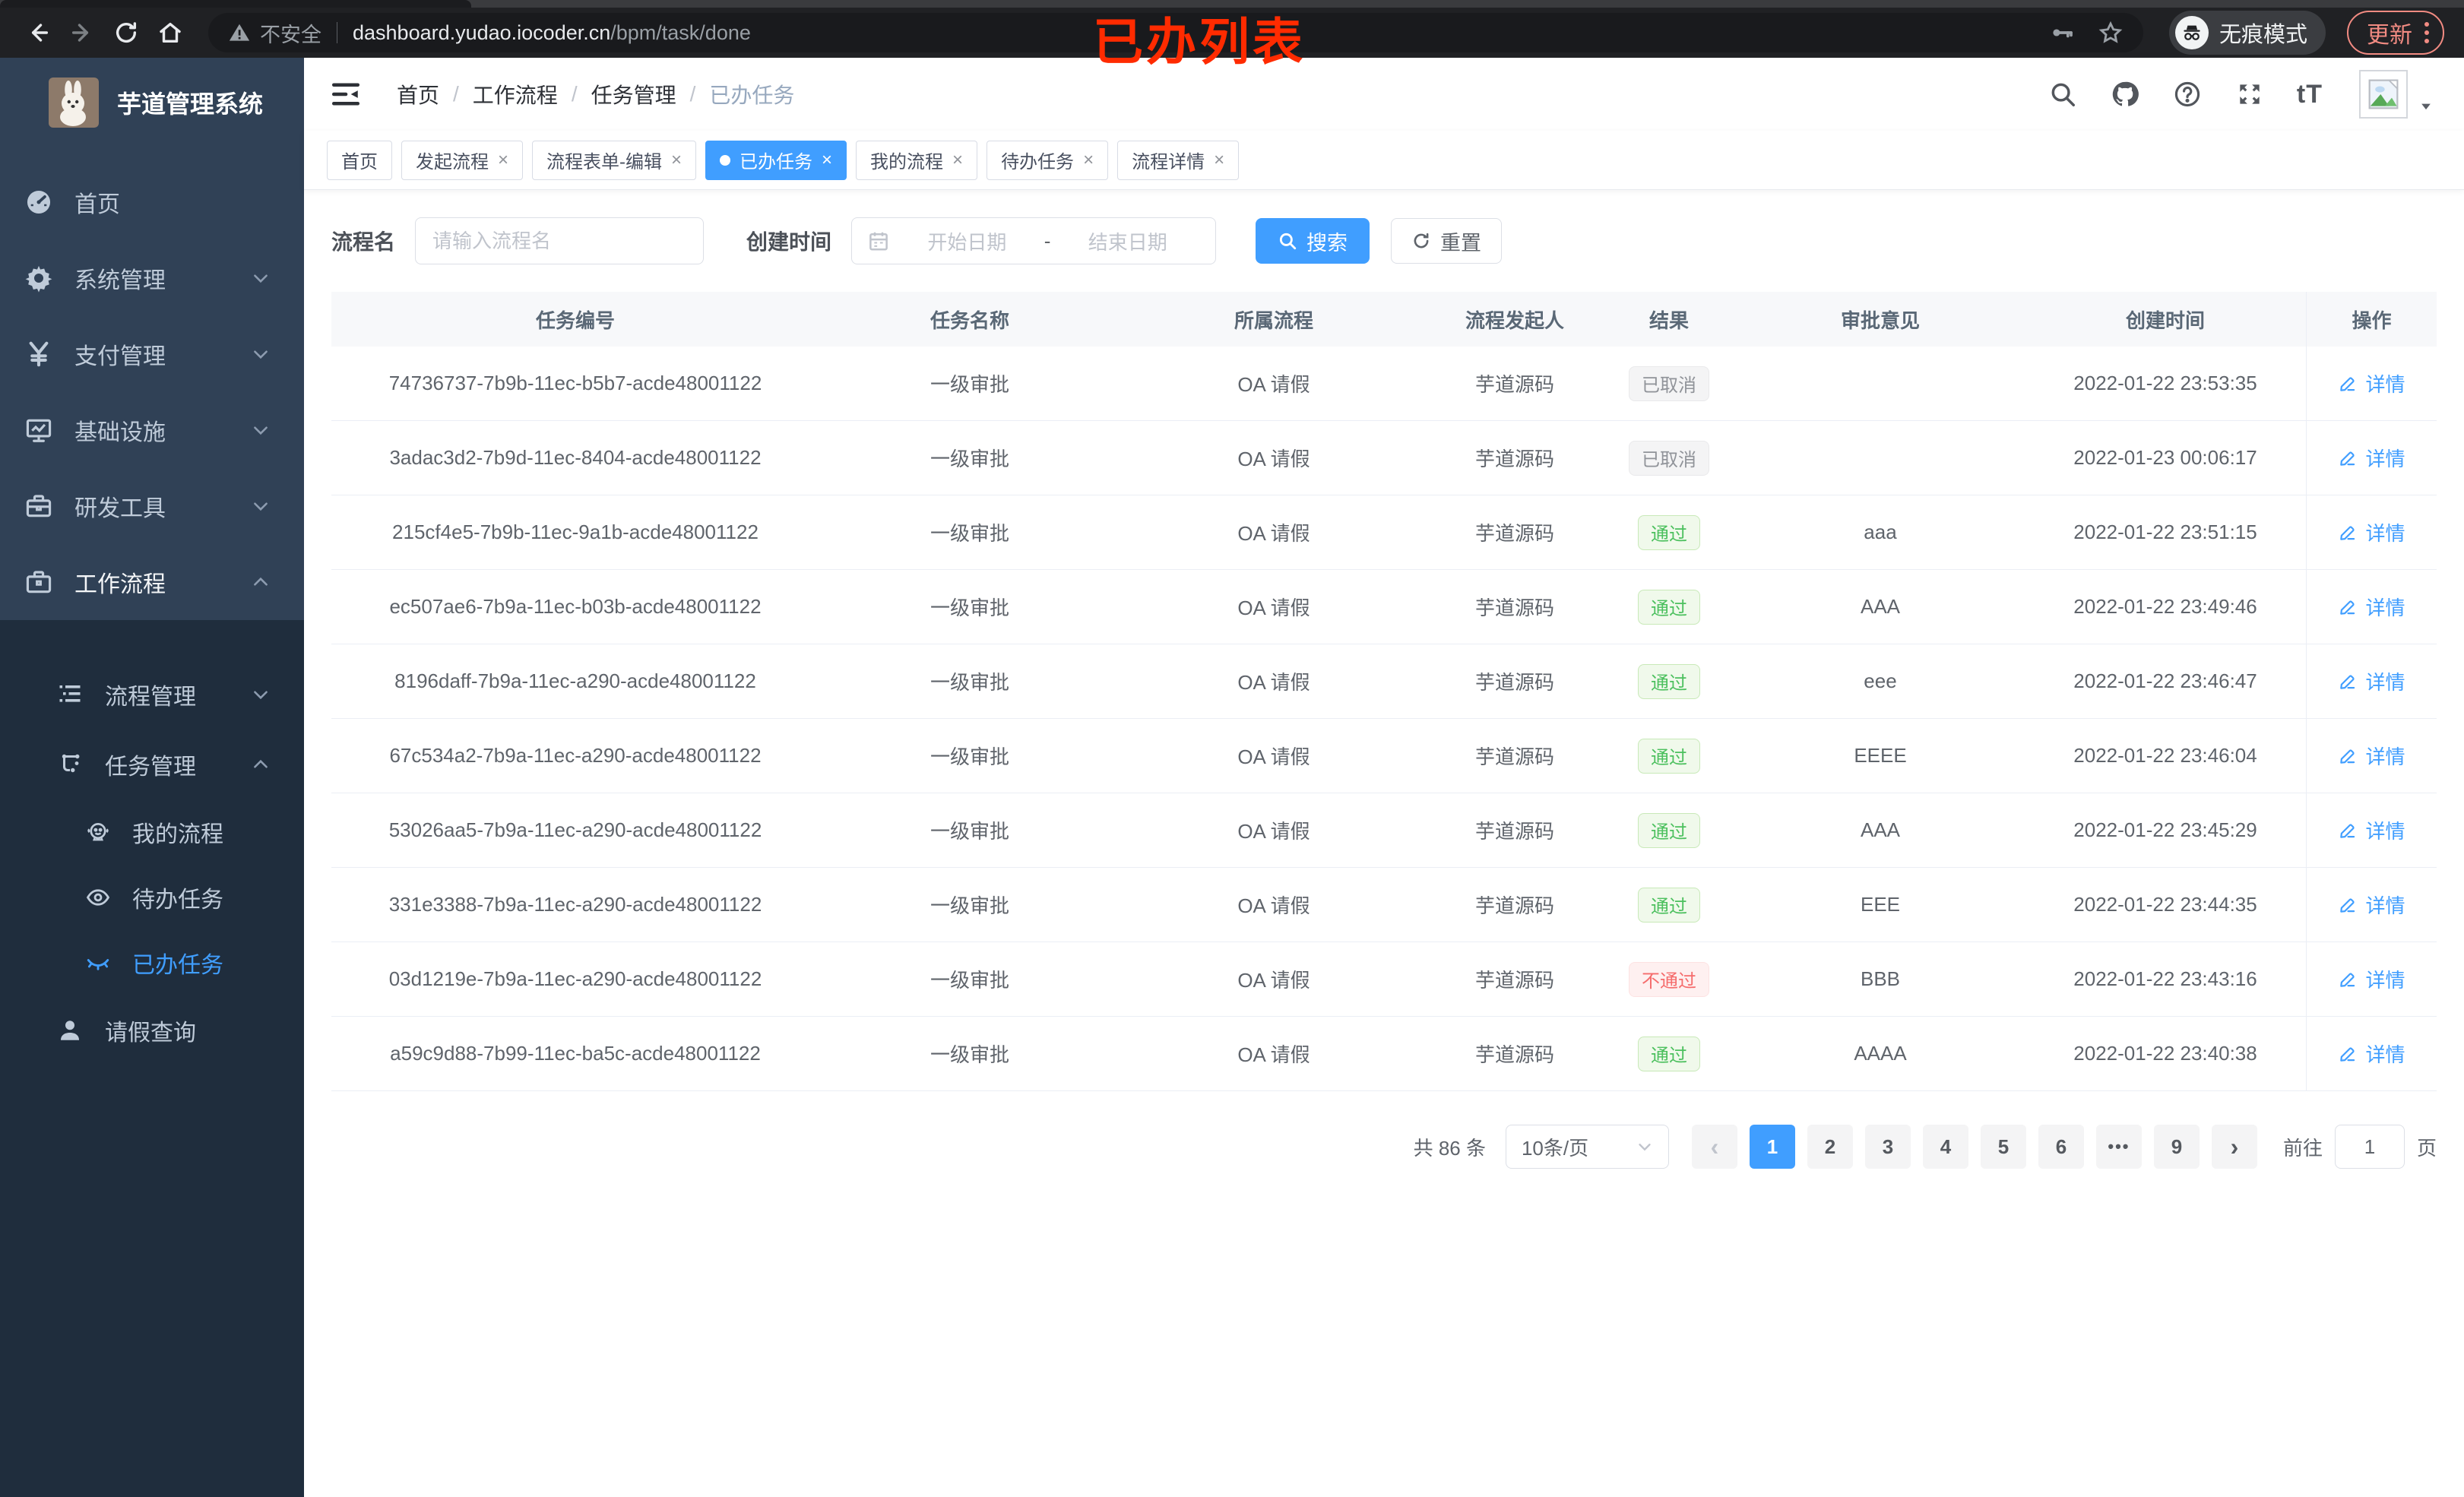  Describe the element at coordinates (152, 963) in the screenshot. I see `sidebar-item-done-task: 已办任务` at that location.